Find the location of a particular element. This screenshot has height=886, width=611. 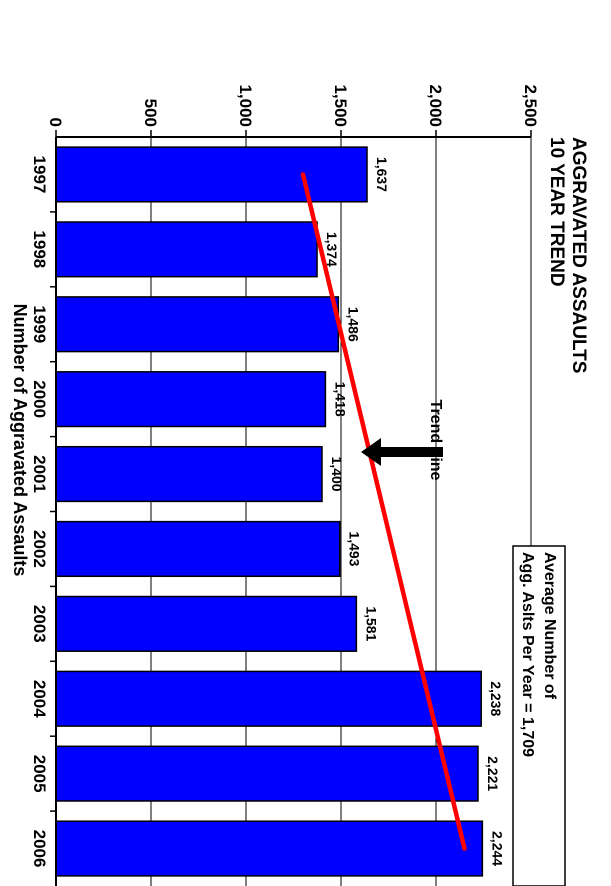

data-label-1998: 1,374 is located at coordinates (332, 249).